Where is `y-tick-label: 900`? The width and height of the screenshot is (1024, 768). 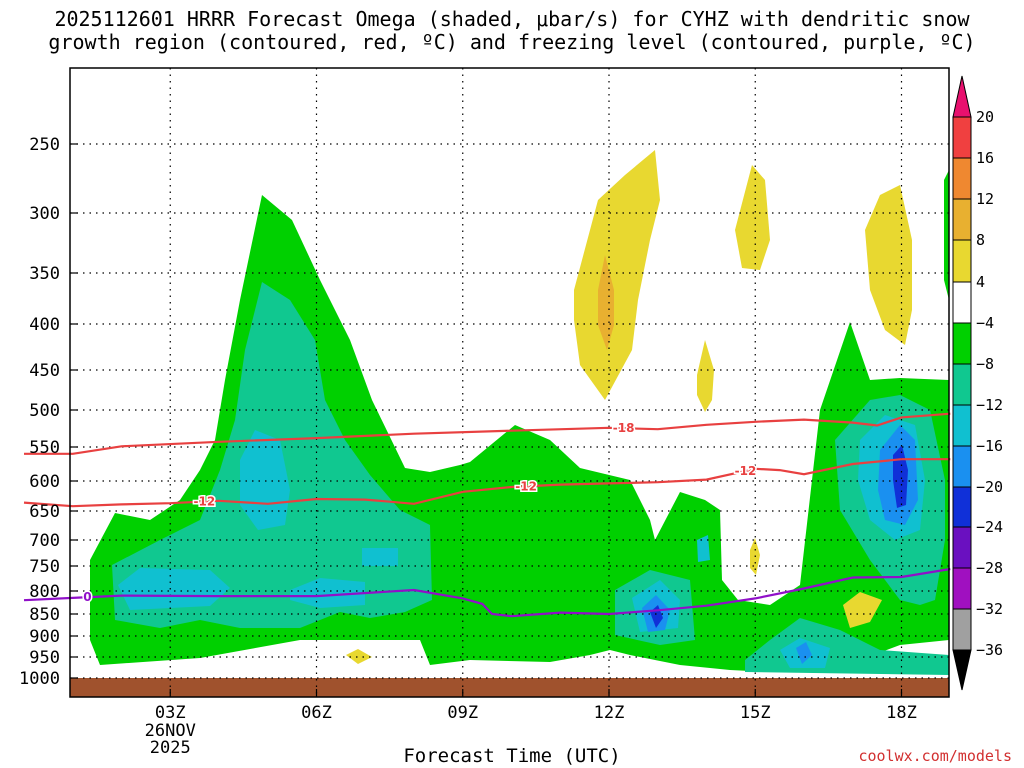
y-tick-label: 900 is located at coordinates (44, 637).